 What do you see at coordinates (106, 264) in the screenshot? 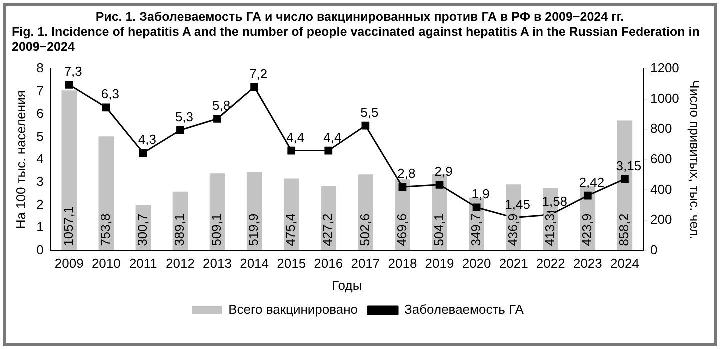
I see `x-tick-label: 2010` at bounding box center [106, 264].